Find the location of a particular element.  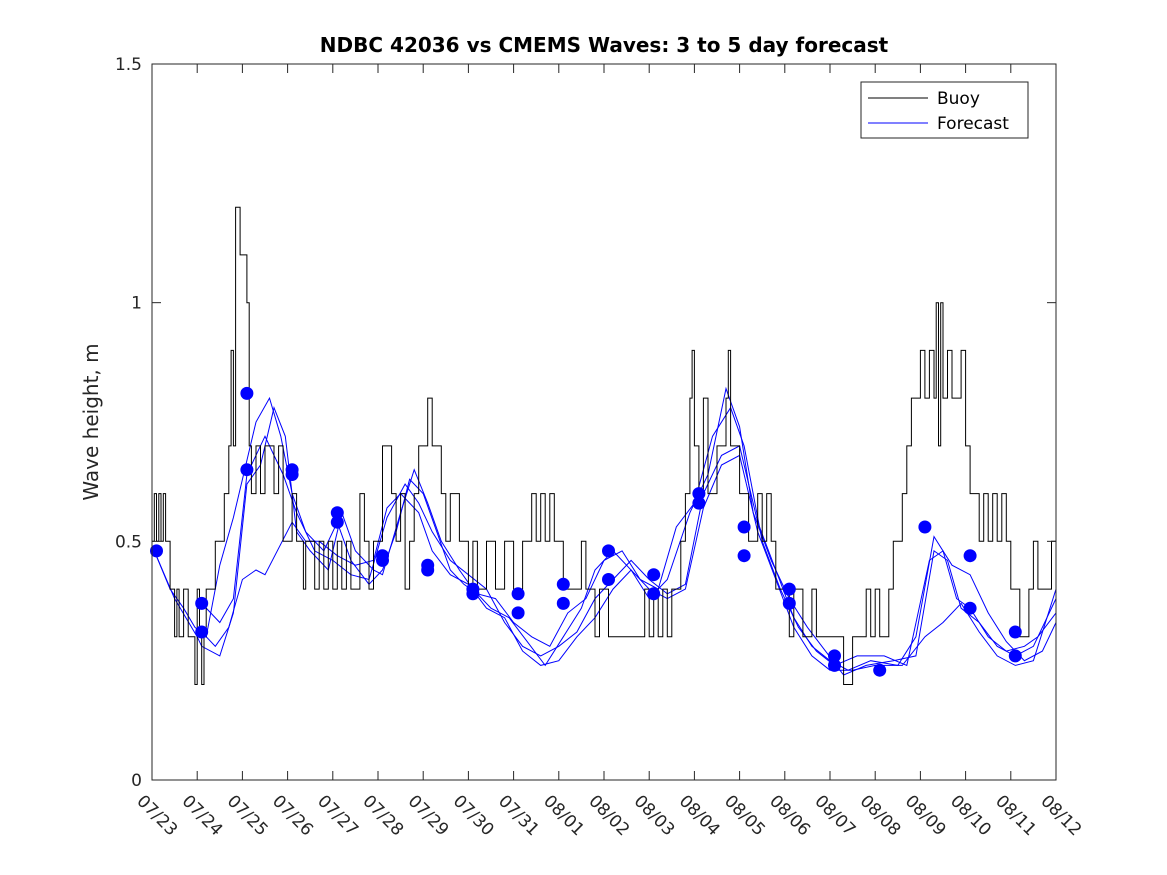

legend: Buoy Forecast is located at coordinates (944, 110).